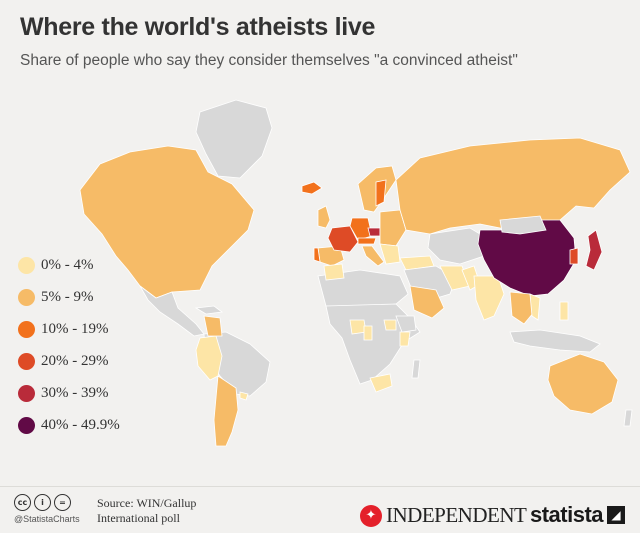 This screenshot has width=640, height=533. What do you see at coordinates (317, 255) in the screenshot?
I see `region-portugal` at bounding box center [317, 255].